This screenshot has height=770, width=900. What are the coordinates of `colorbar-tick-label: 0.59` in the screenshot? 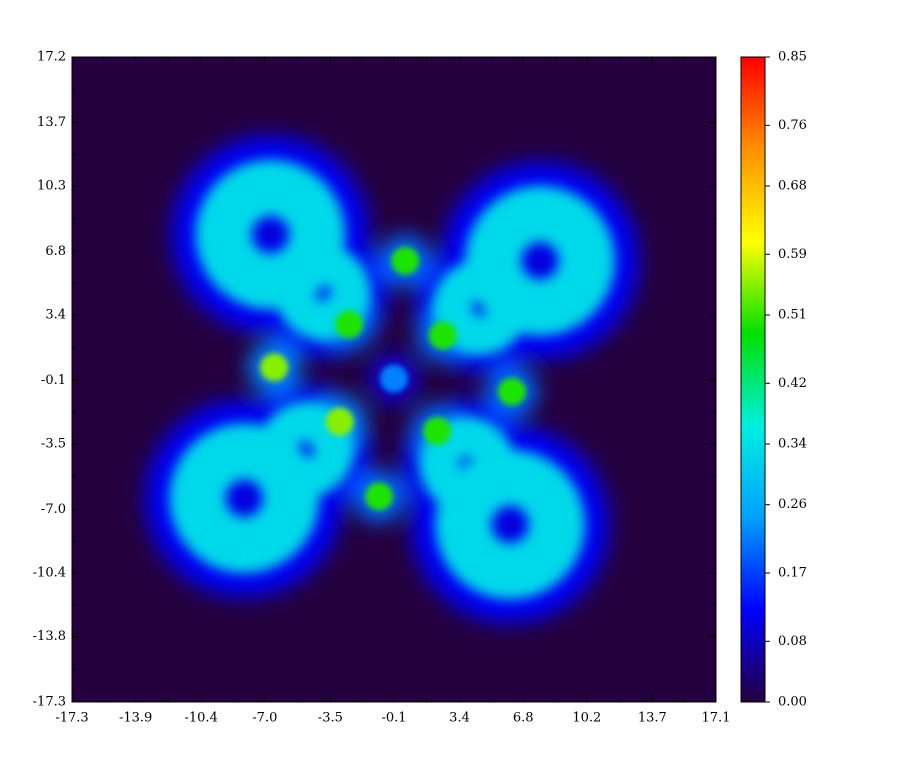 It's located at (792, 254).